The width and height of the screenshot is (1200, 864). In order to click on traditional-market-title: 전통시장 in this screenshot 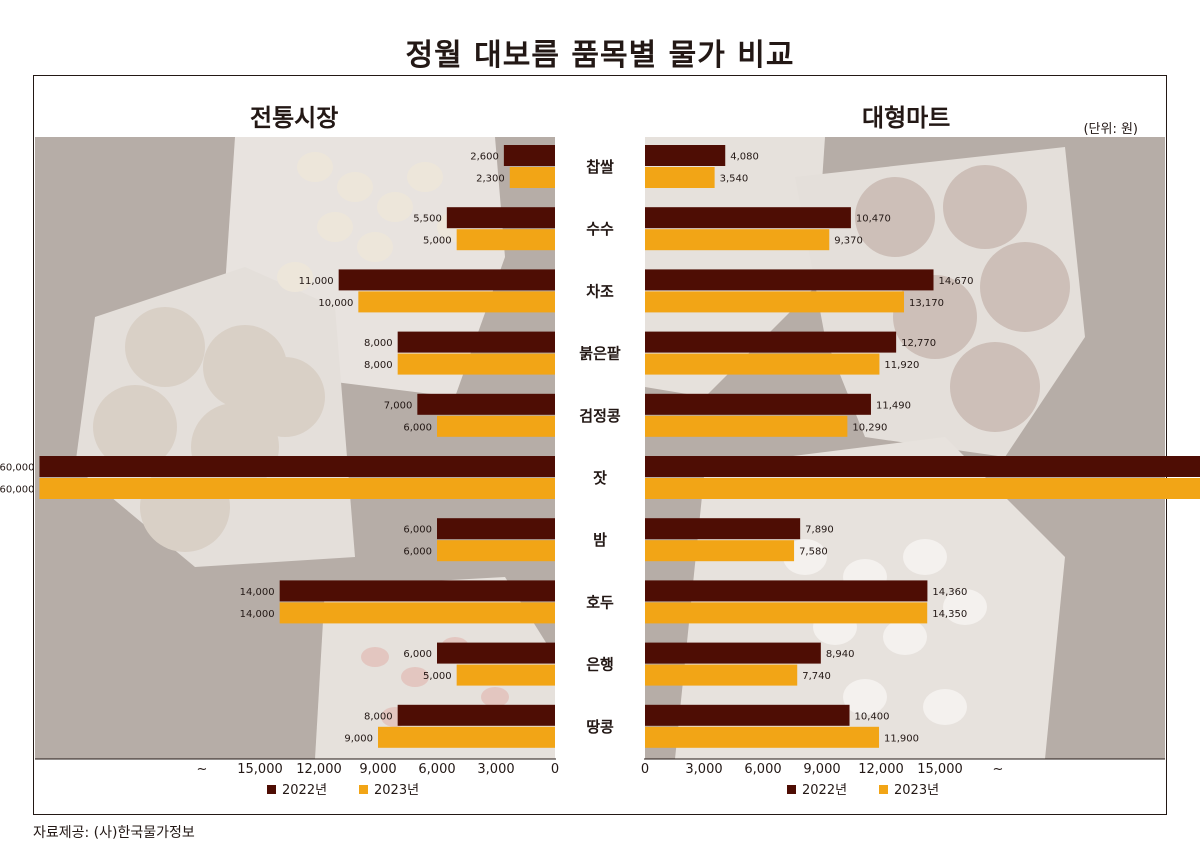, I will do `click(294, 118)`.